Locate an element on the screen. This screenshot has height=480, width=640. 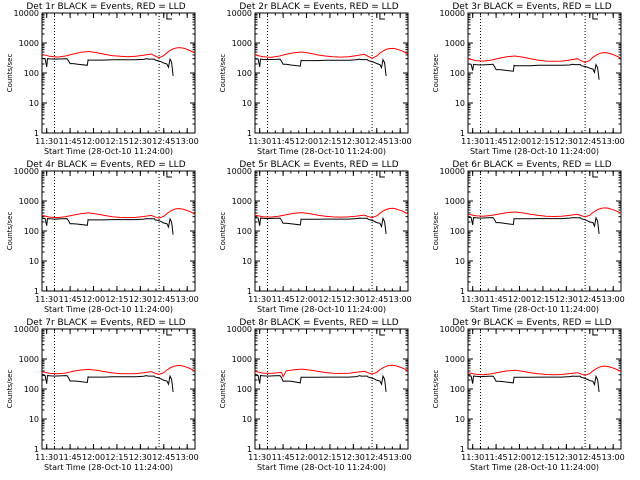
panel-title: Det 1r BLACK = Events, RED = LLD is located at coordinates (105, 7).